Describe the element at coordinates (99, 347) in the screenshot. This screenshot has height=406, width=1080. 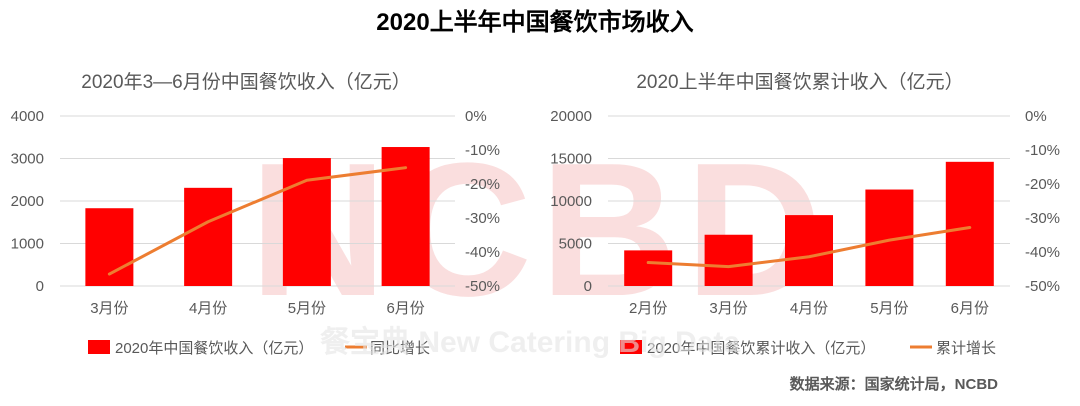
I see `legend-swatch-bar` at that location.